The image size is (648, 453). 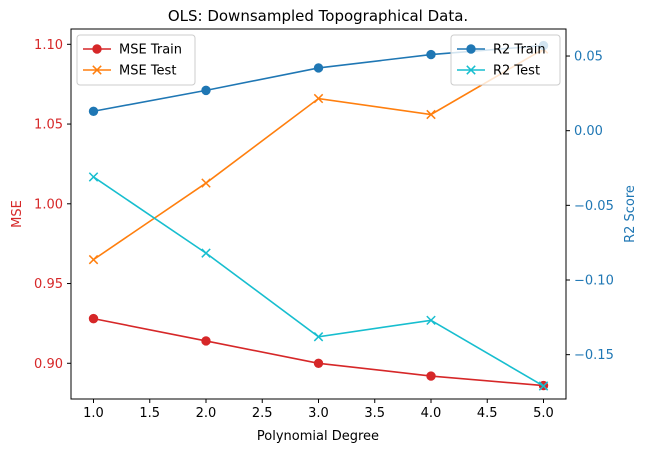 What do you see at coordinates (262, 413) in the screenshot?
I see `x-tick-label: 2.5` at bounding box center [262, 413].